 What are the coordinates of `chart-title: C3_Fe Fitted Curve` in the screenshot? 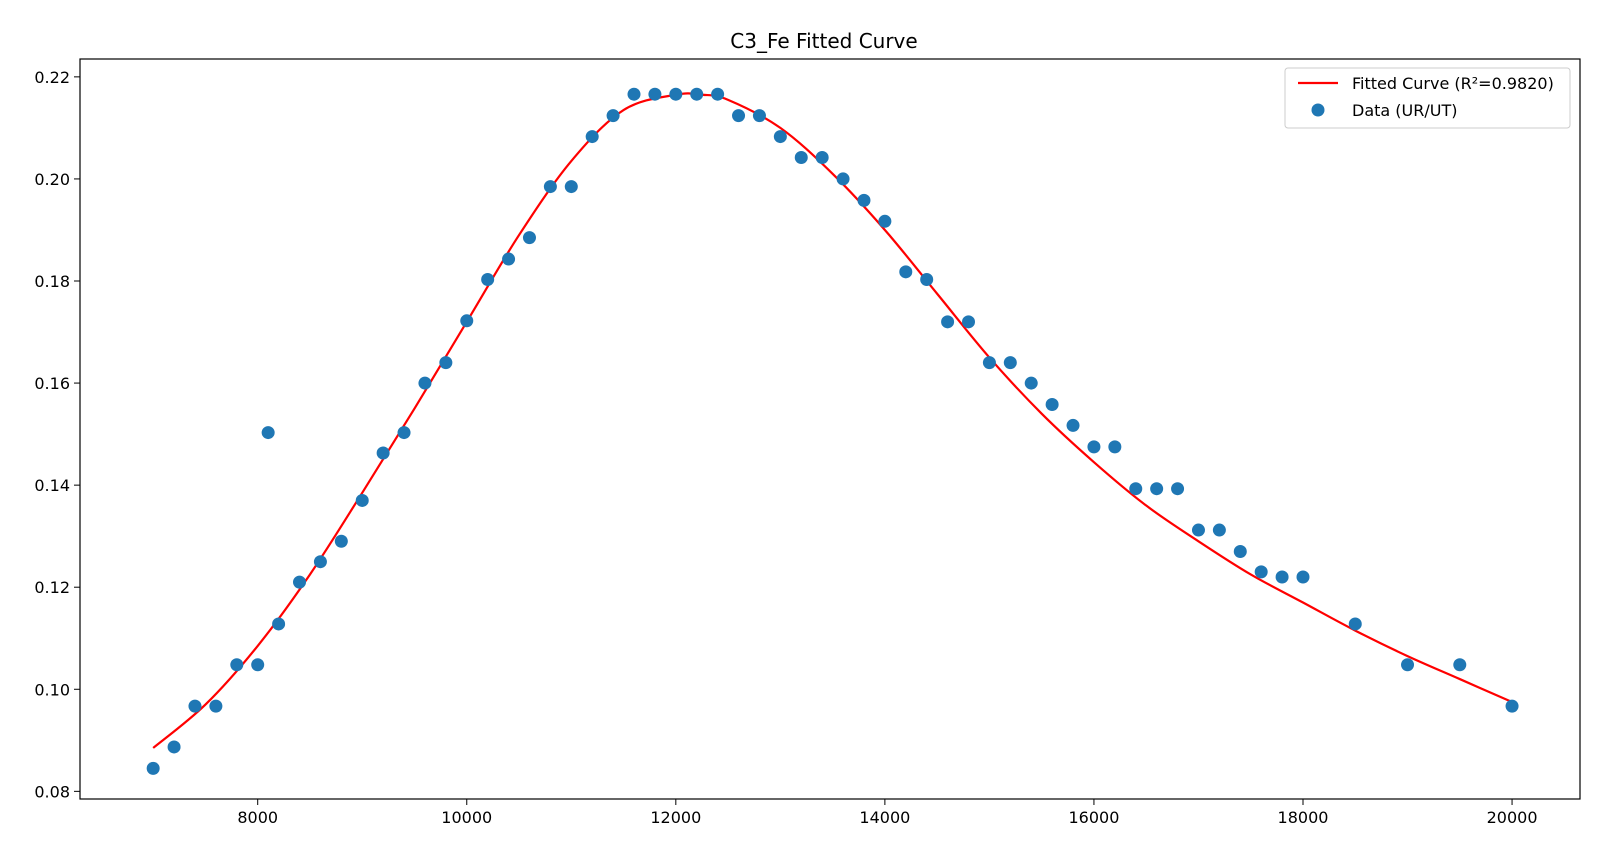 It's located at (823, 41).